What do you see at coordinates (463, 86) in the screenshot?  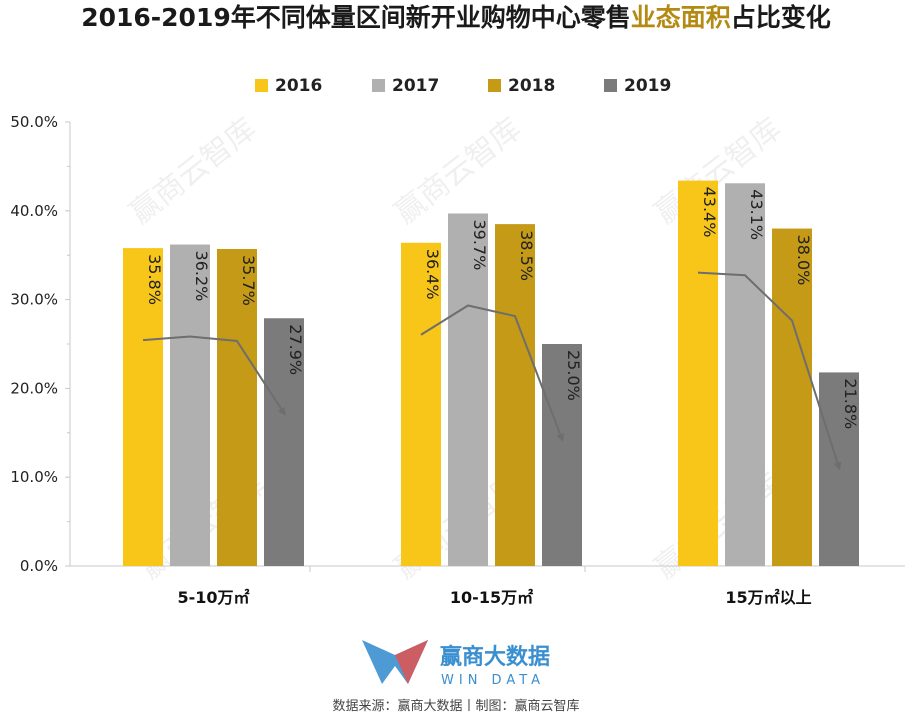 I see `legend: 2016 2017 2018 2019` at bounding box center [463, 86].